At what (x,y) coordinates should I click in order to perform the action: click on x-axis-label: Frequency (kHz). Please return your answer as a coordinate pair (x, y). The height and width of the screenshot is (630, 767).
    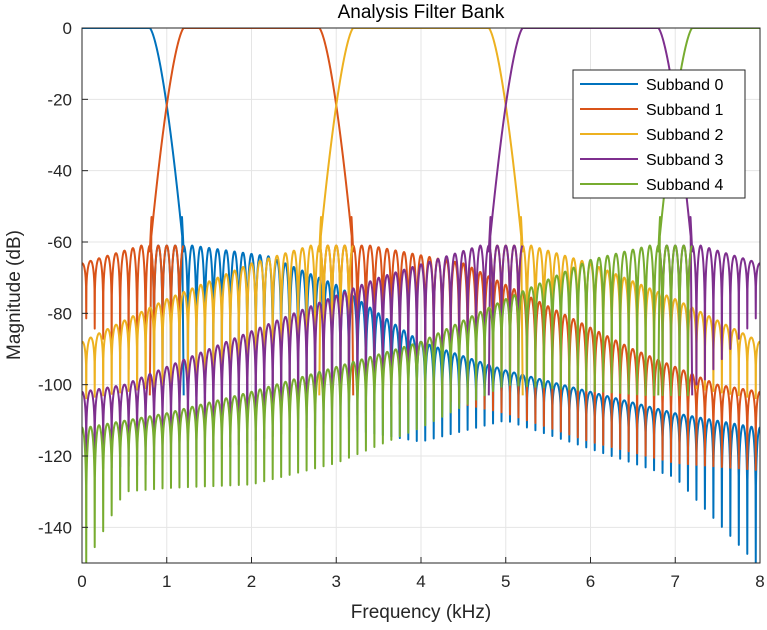
    Looking at the image, I should click on (421, 612).